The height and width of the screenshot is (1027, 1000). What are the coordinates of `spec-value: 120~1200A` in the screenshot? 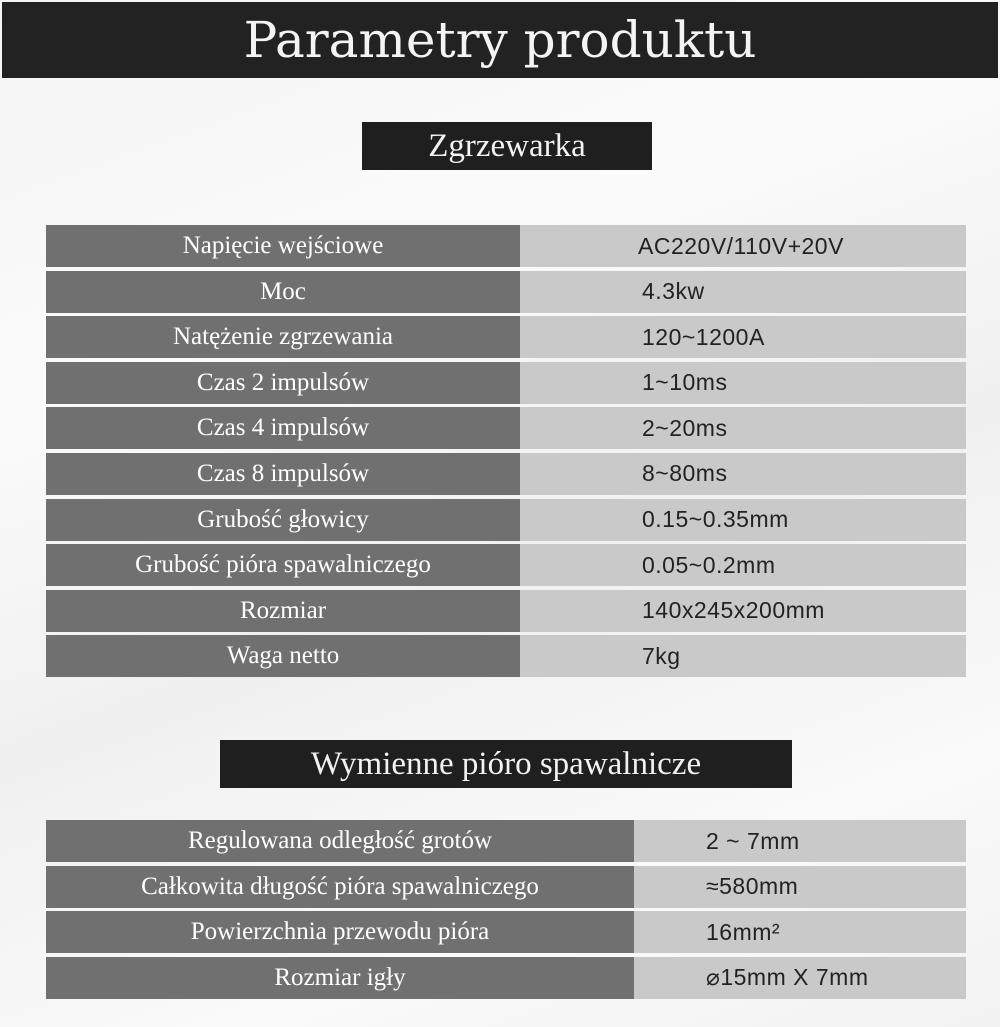 It's located at (743, 337).